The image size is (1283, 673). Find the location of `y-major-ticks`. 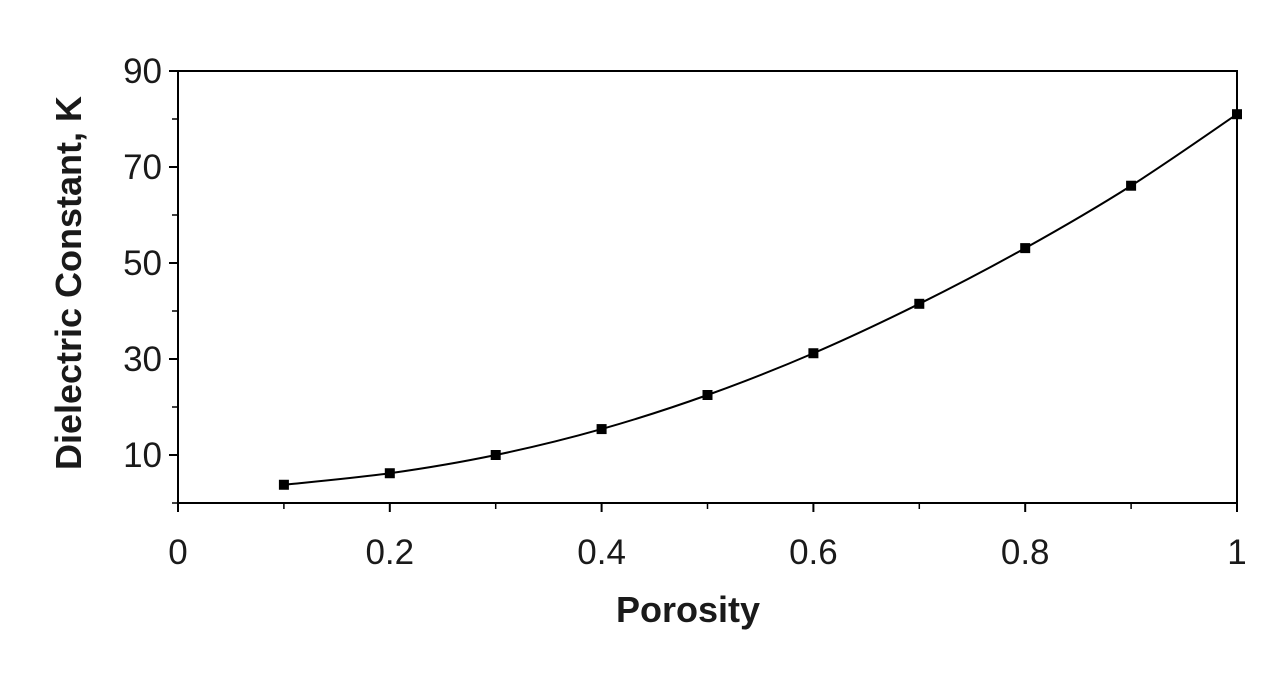

y-major-ticks is located at coordinates (173, 263).